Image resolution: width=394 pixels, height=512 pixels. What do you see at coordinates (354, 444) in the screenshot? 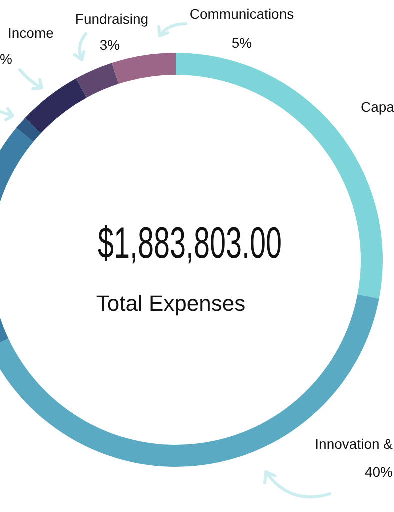
I see `slice-label: Innovation &` at bounding box center [354, 444].